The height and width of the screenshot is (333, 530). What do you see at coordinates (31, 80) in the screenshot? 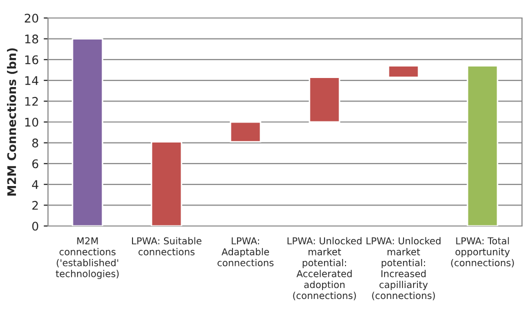
I see `y-tick-label: 14` at bounding box center [31, 80].